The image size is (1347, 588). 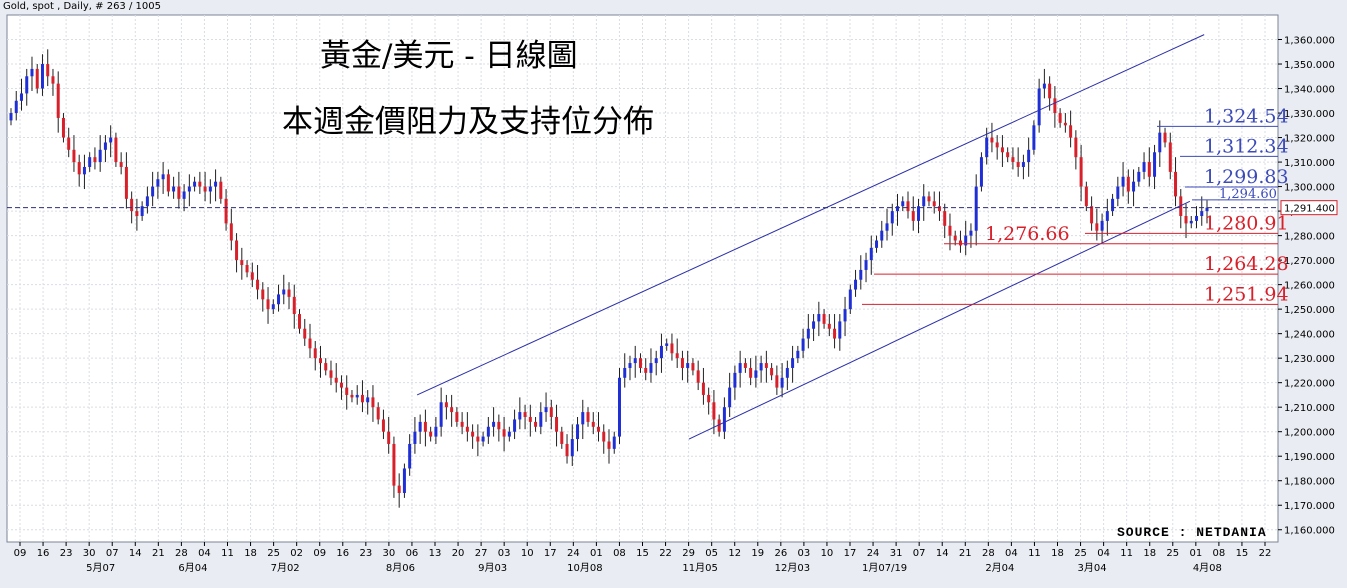 I want to click on x-tick-label: 31, so click(x=896, y=553).